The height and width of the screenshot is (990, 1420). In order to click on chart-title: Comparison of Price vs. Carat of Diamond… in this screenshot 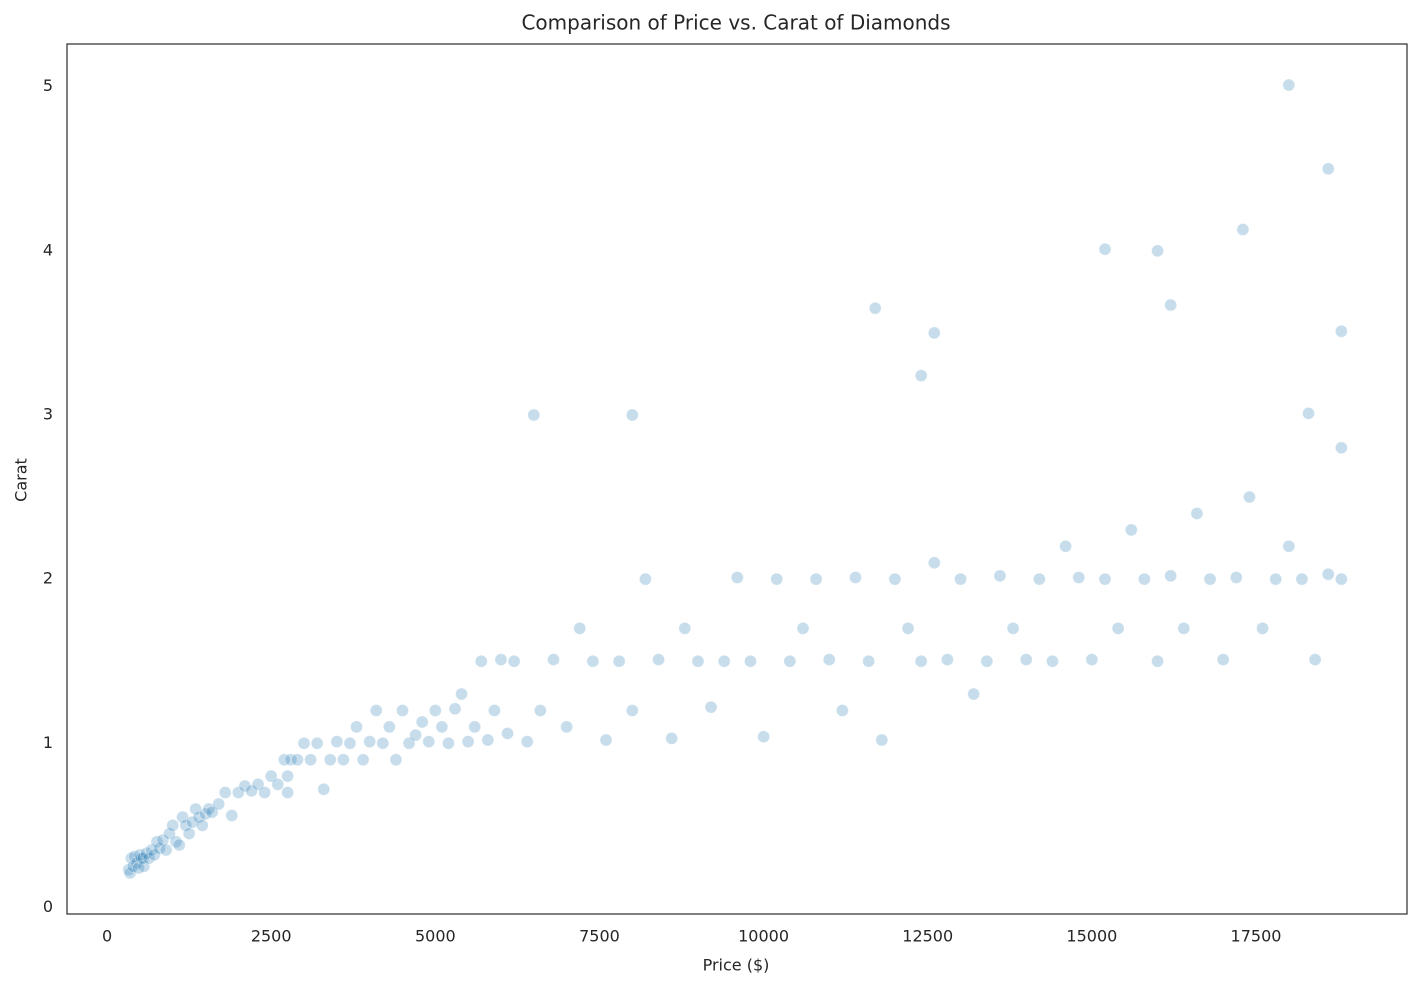, I will do `click(735, 23)`.